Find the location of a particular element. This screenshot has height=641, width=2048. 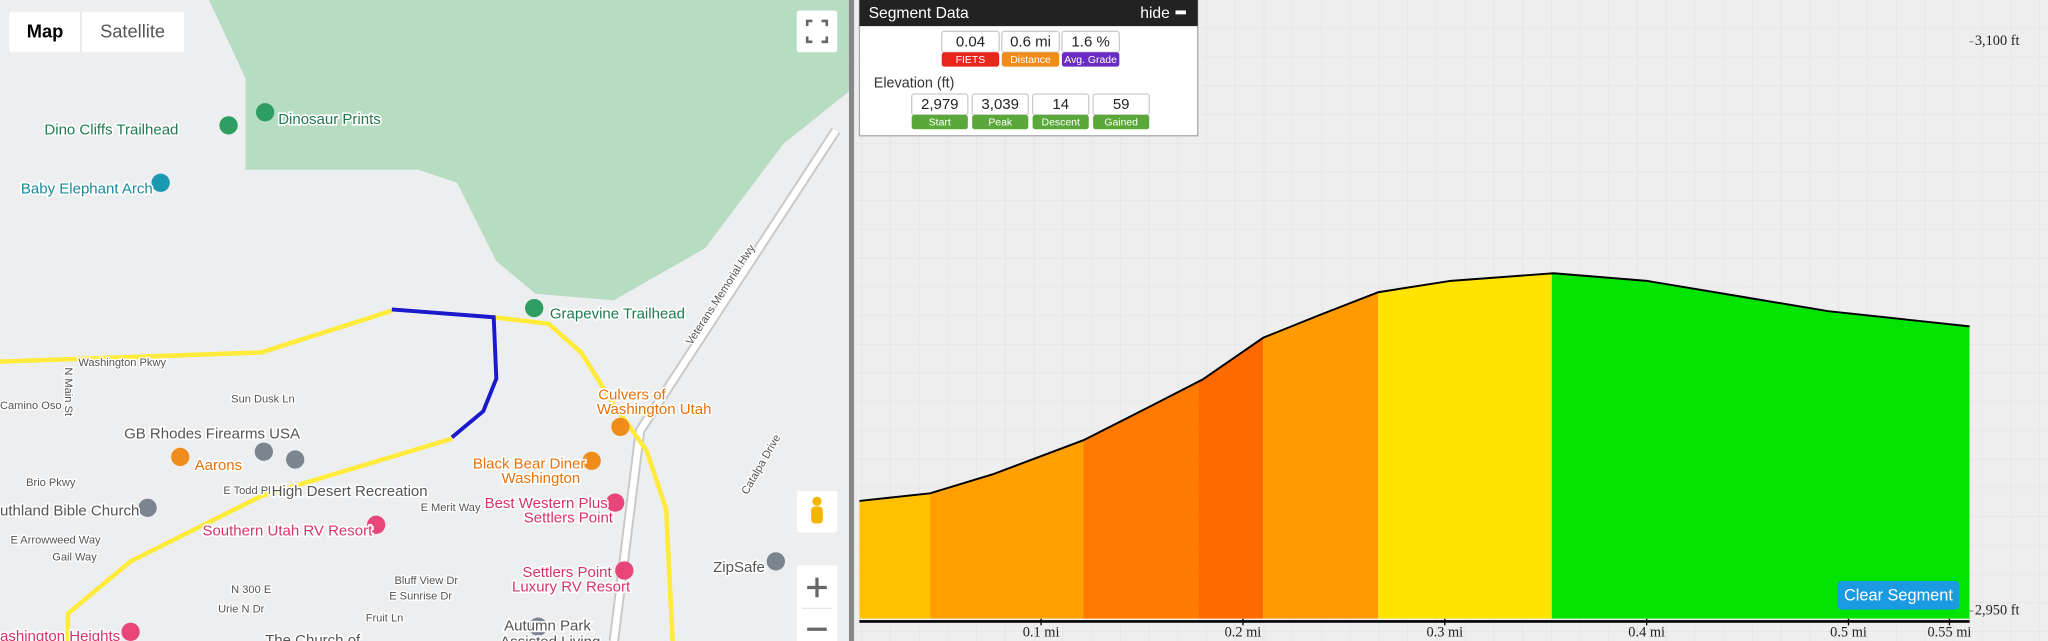

stat-label: Descent is located at coordinates (1061, 122).